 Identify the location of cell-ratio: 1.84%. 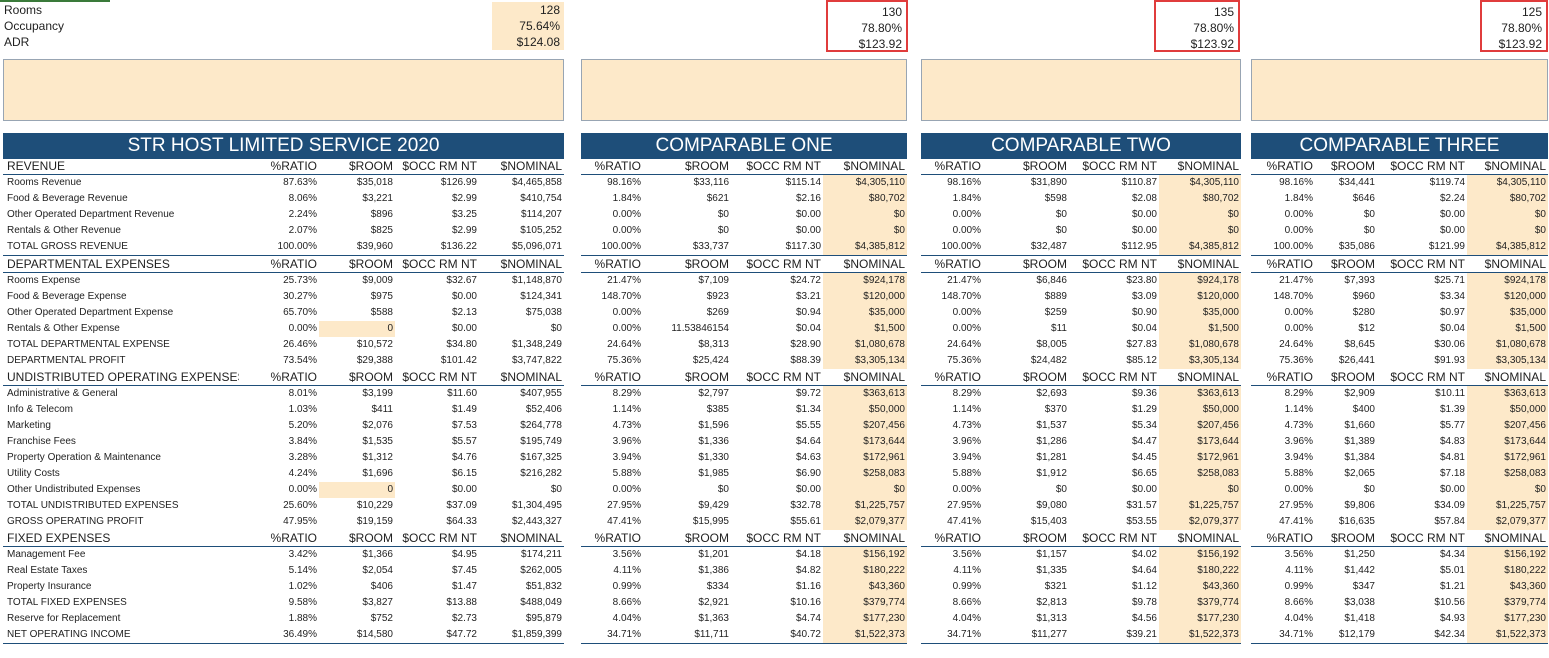
(1298, 198).